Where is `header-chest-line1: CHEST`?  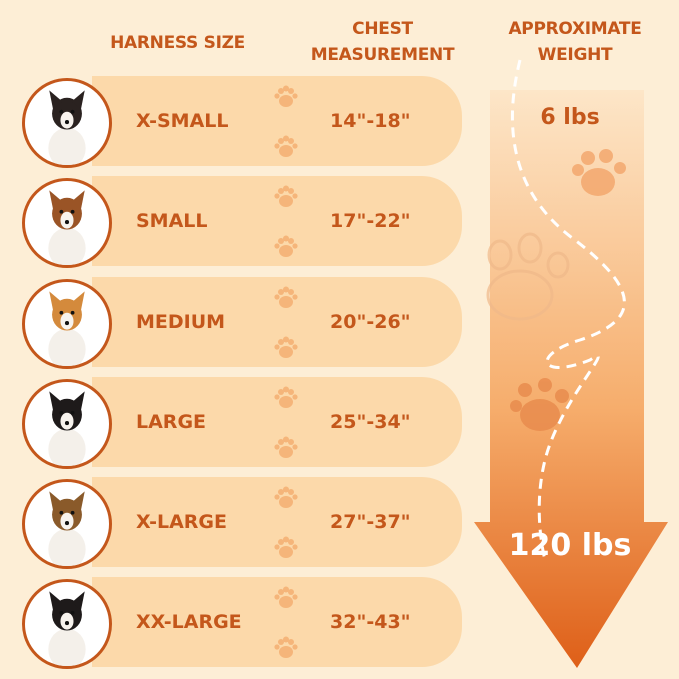
header-chest-line1: CHEST is located at coordinates (382, 29).